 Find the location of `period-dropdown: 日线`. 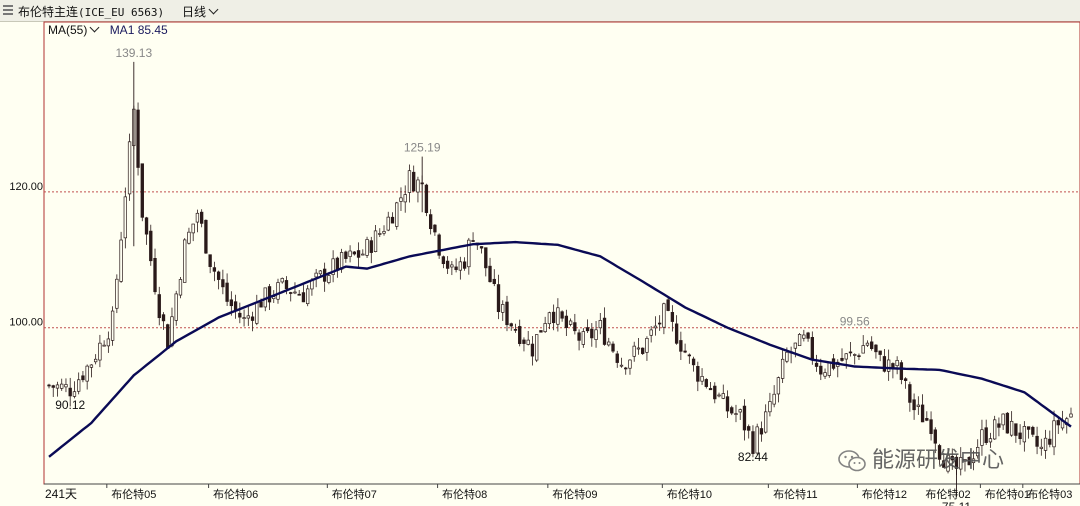

period-dropdown: 日线 is located at coordinates (200, 11).